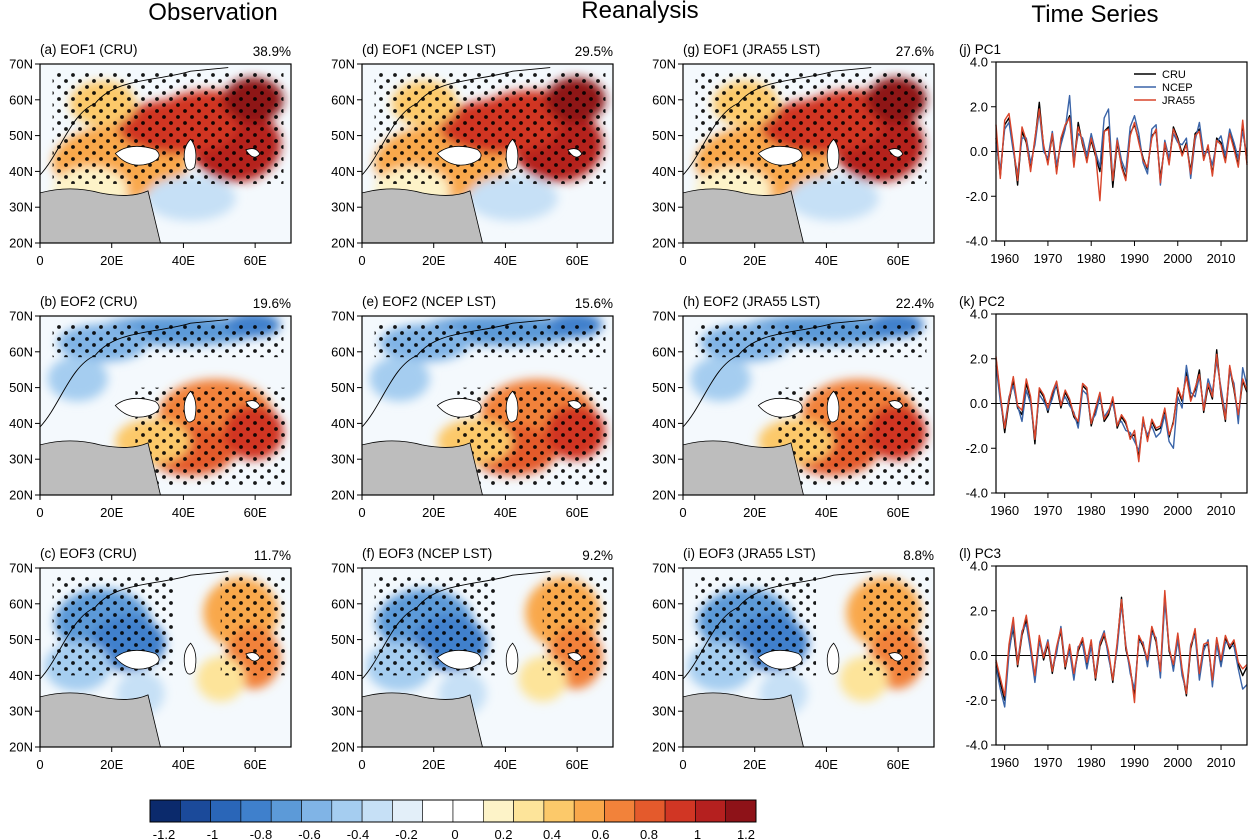 This screenshot has height=840, width=1250. What do you see at coordinates (1121, 140) in the screenshot?
I see `series-line-ncep` at bounding box center [1121, 140].